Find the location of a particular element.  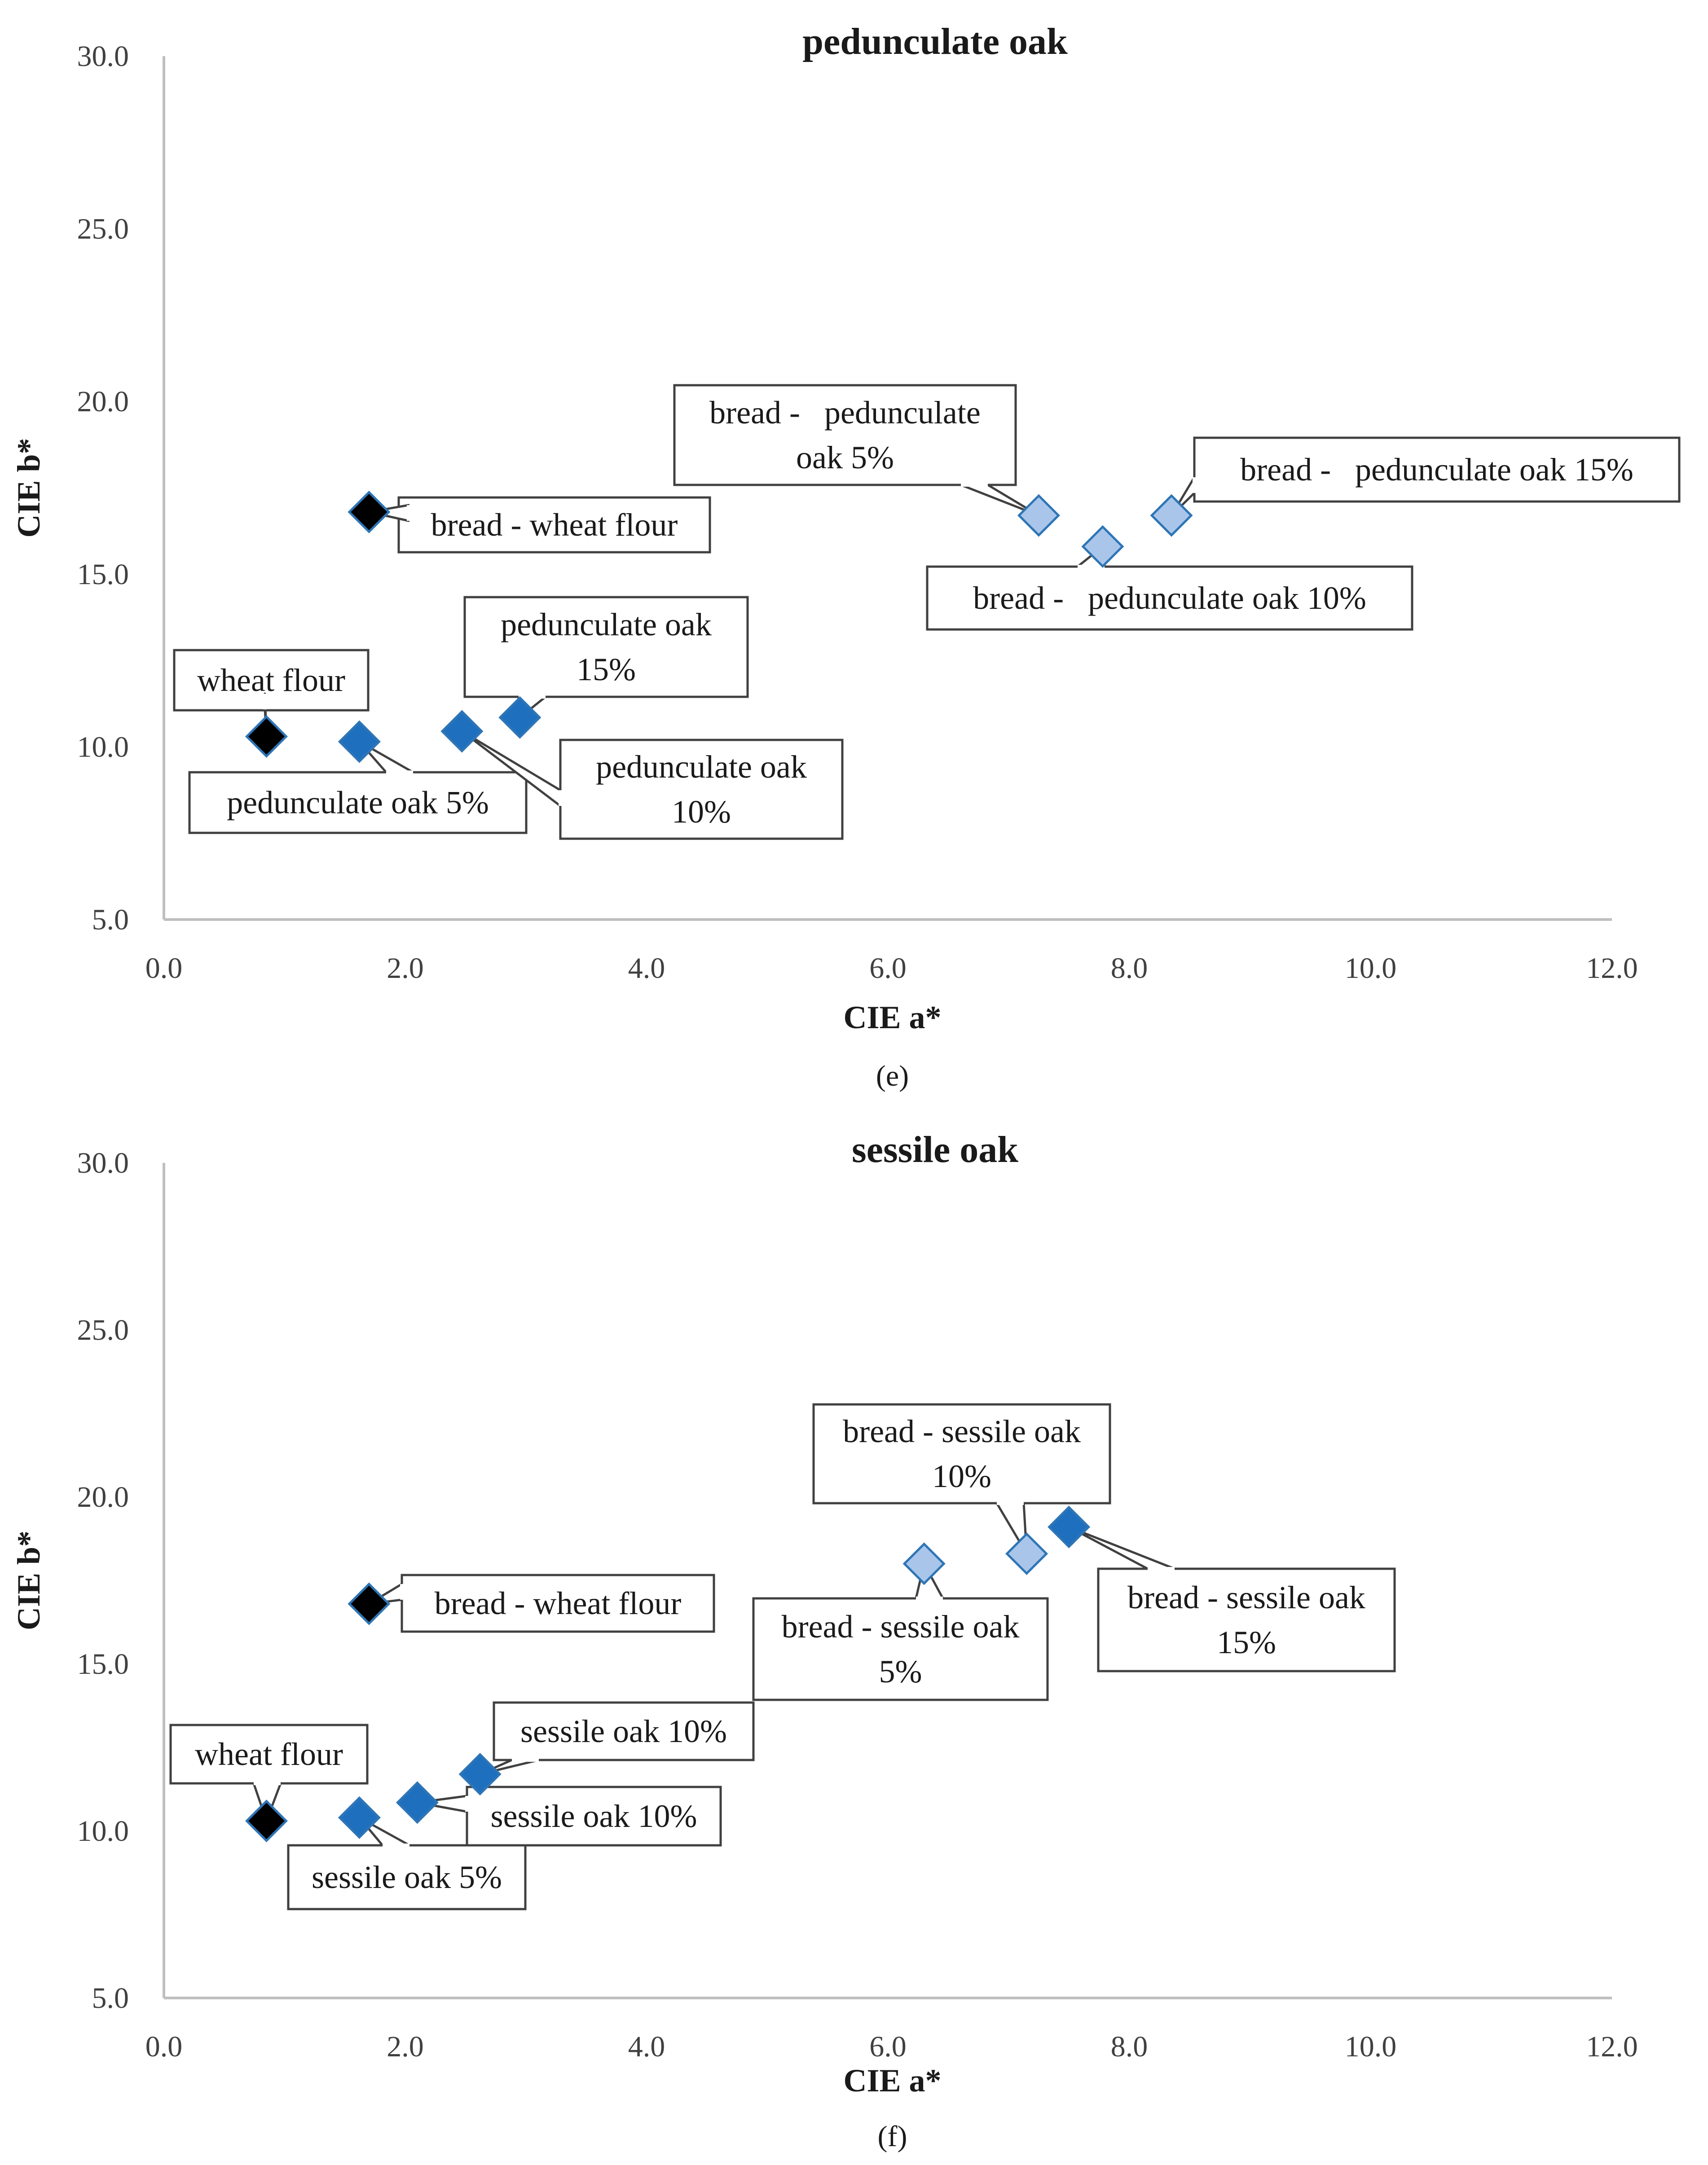

data-label-callout: bread - pedunculate oak 15% is located at coordinates (1425, 476).